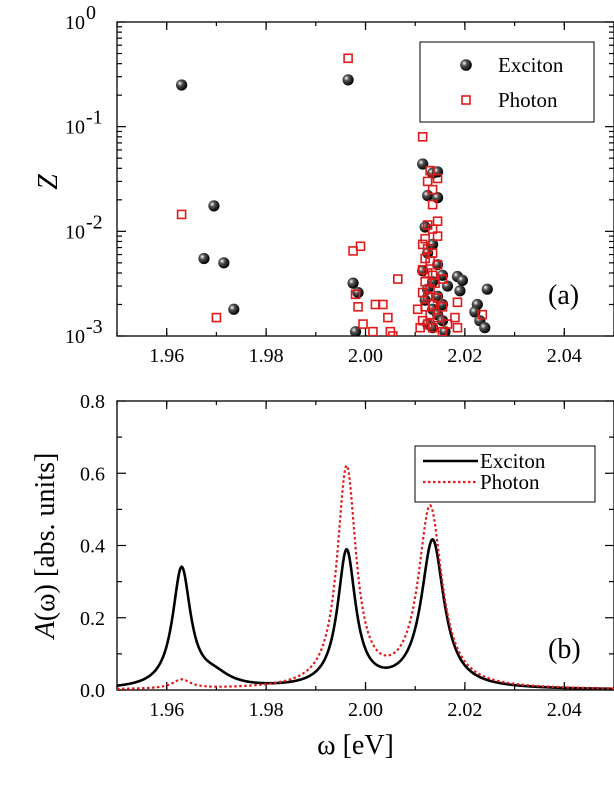 The image size is (614, 791). Describe the element at coordinates (368, 745) in the screenshot. I see `x-axis-title-unit: [eV]` at that location.